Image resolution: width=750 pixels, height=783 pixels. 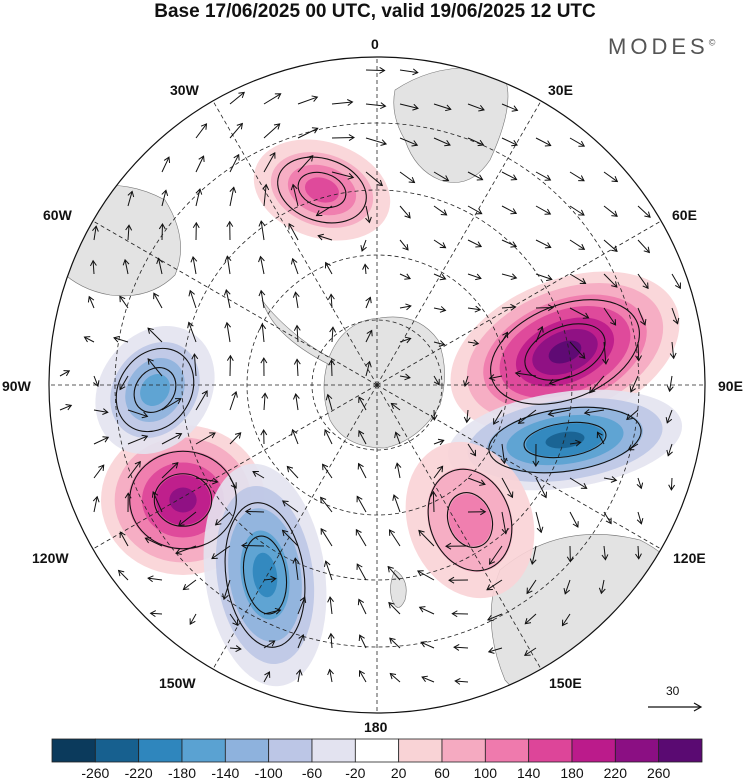 I want to click on colorbar-swatch, so click(x=247, y=750).